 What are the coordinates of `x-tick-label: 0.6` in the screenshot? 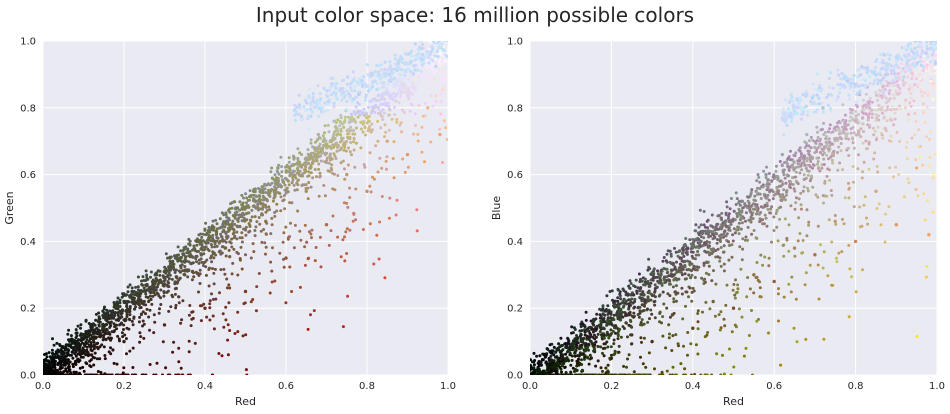 It's located at (286, 386).